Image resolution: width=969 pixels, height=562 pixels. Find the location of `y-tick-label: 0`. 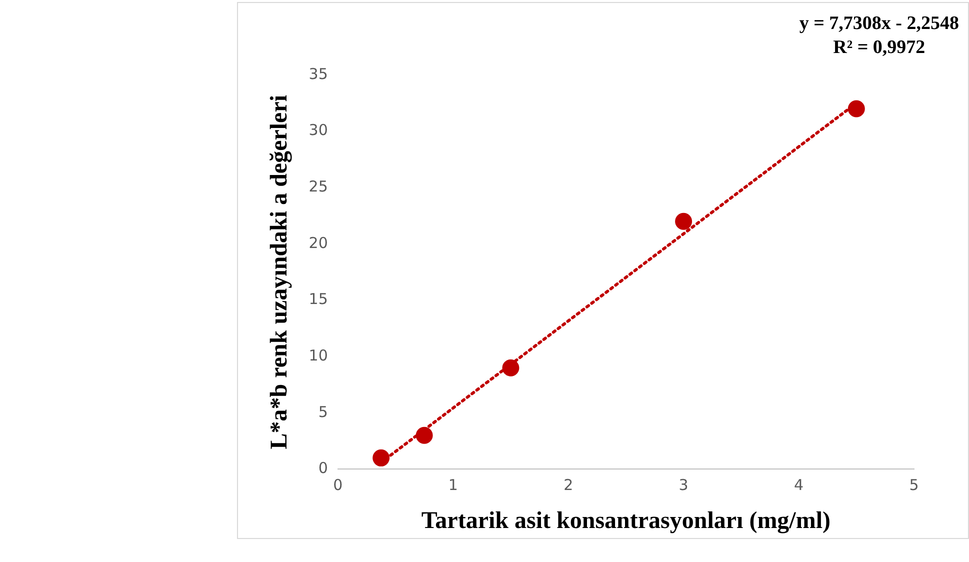

y-tick-label: 0 is located at coordinates (323, 468).